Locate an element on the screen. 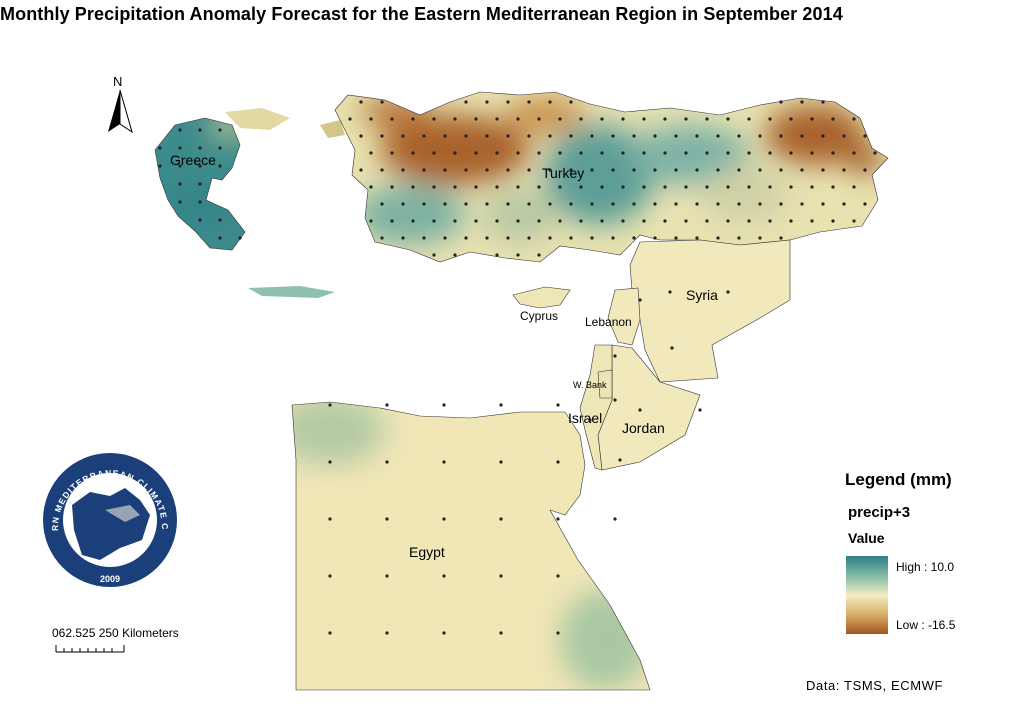 This screenshot has height=710, width=1029. svg-text:EASTERN MEDITERRANEAN CLIMATE: EASTERN MEDITERRANEAN CLIMATE CENTRE is located at coordinates (85, 265).